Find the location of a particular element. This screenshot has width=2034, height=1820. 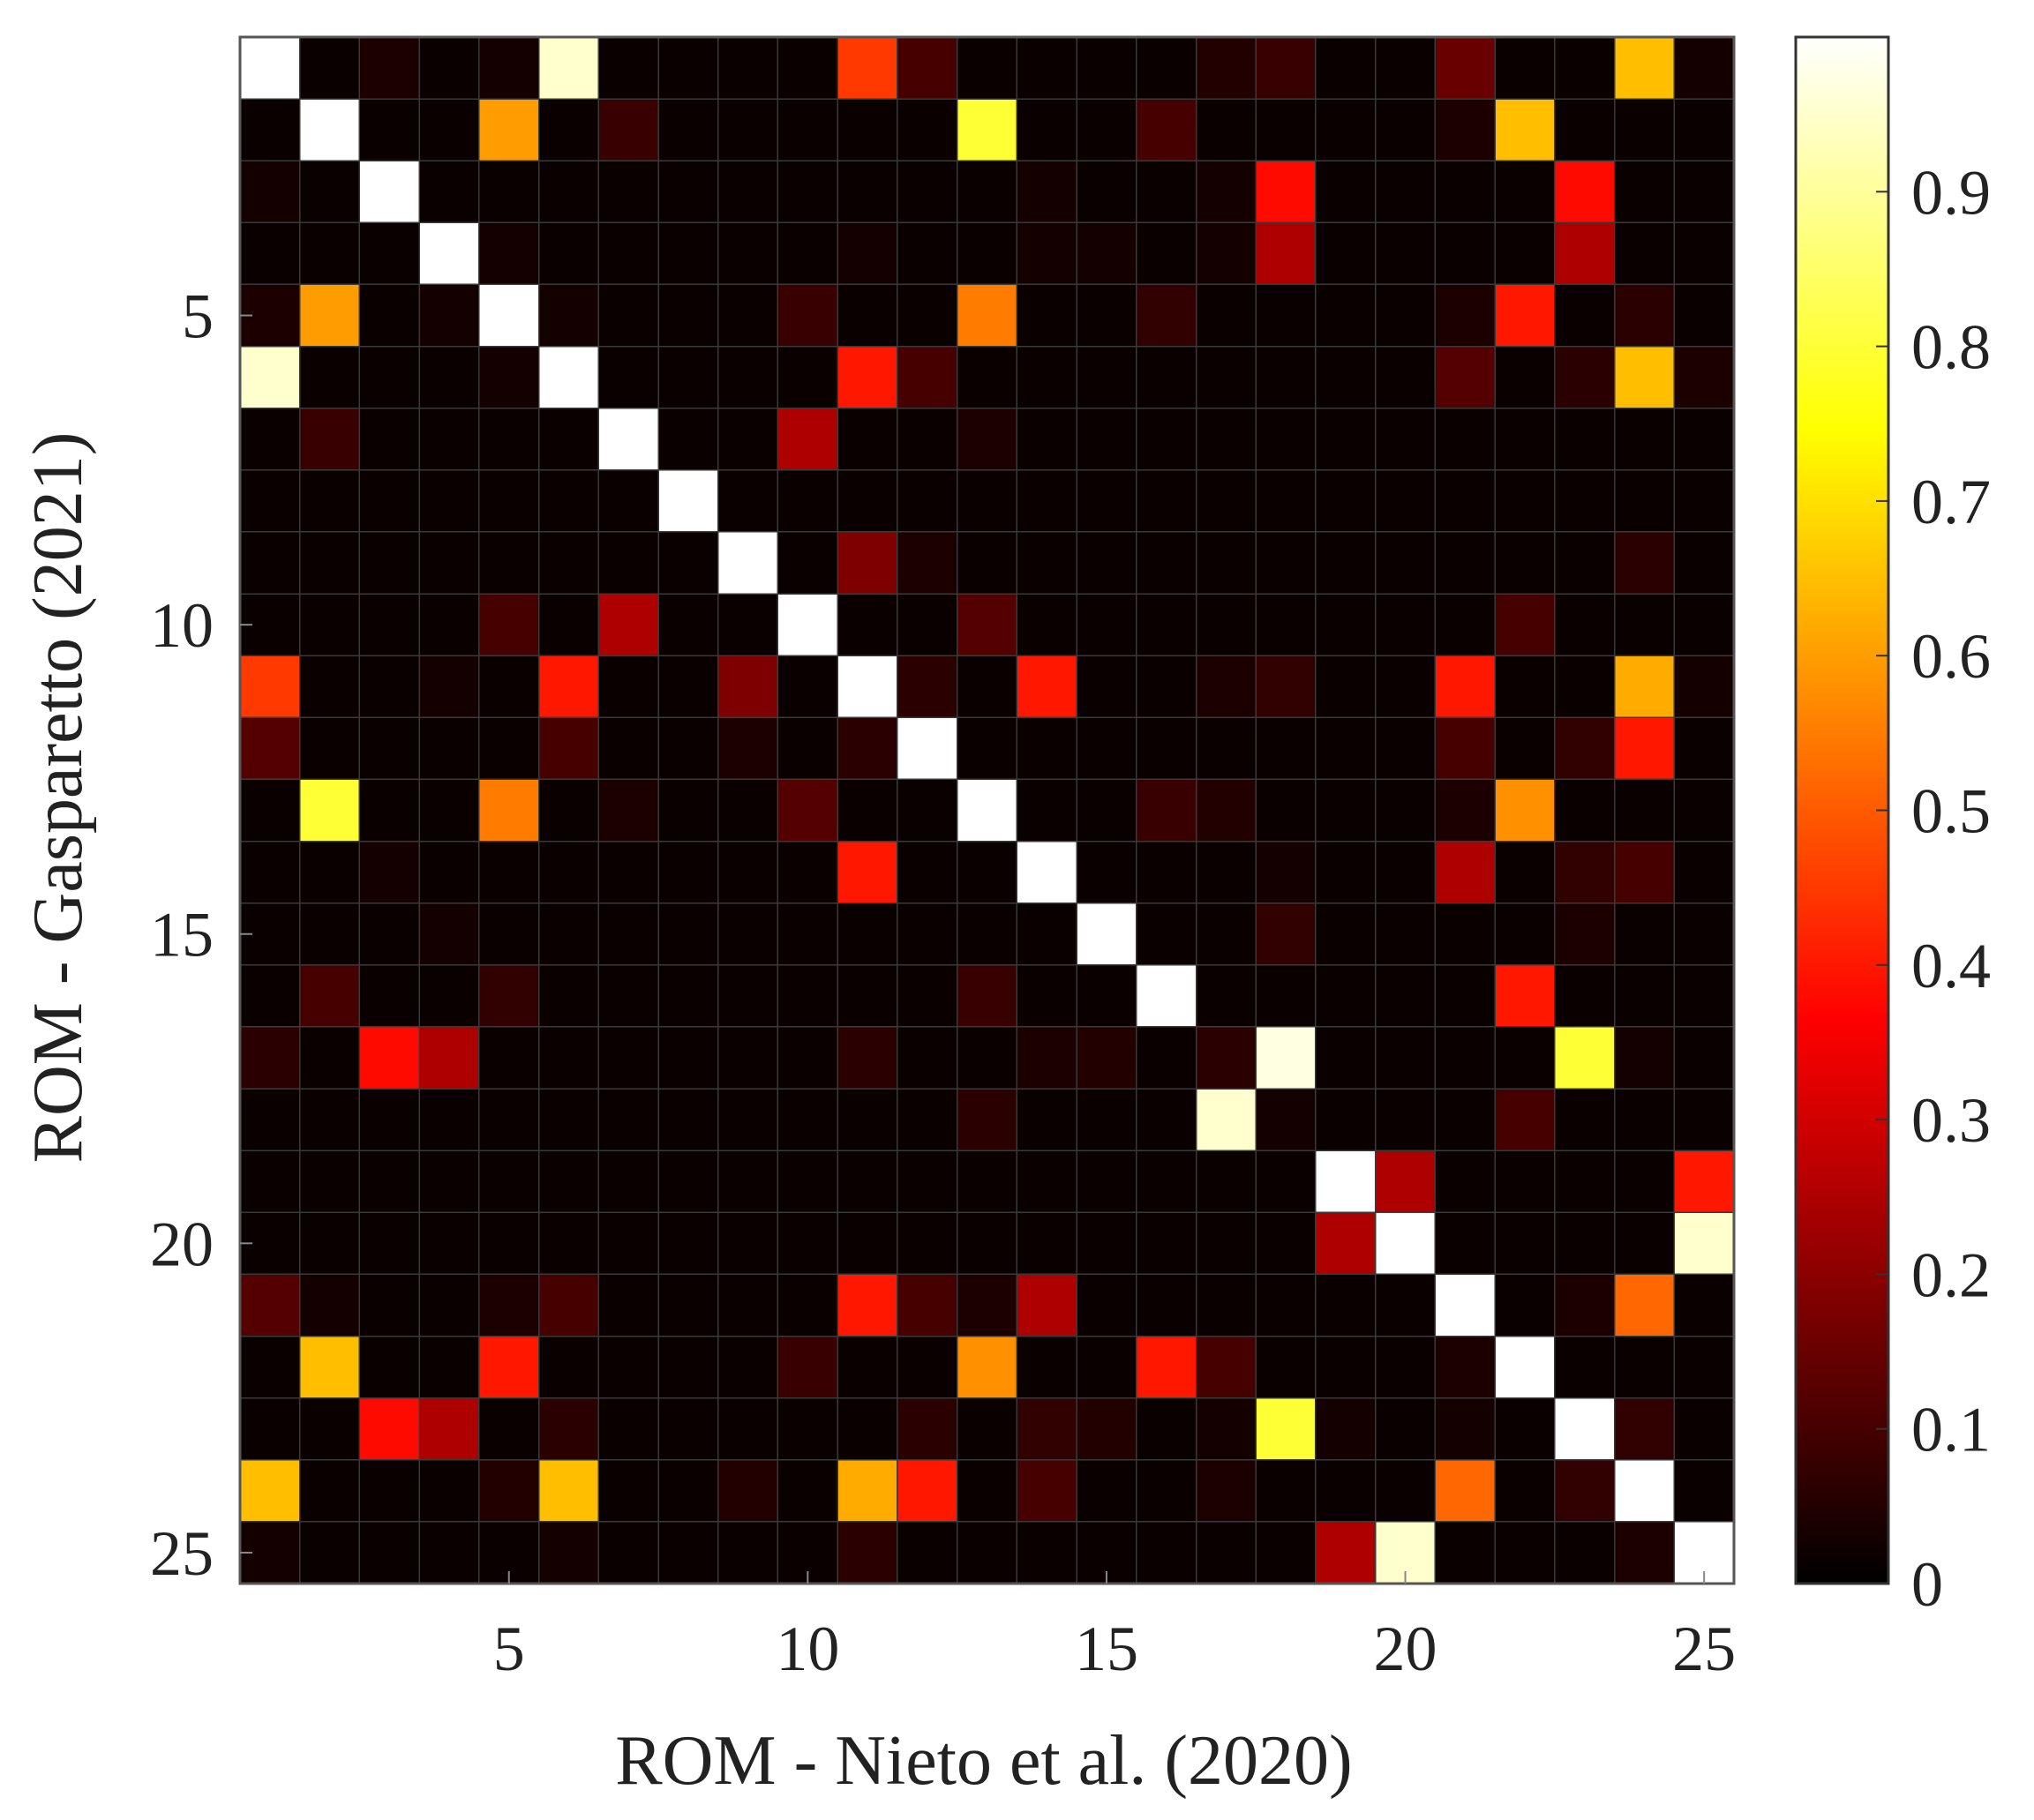

colorbar-gradient is located at coordinates (1842, 810).